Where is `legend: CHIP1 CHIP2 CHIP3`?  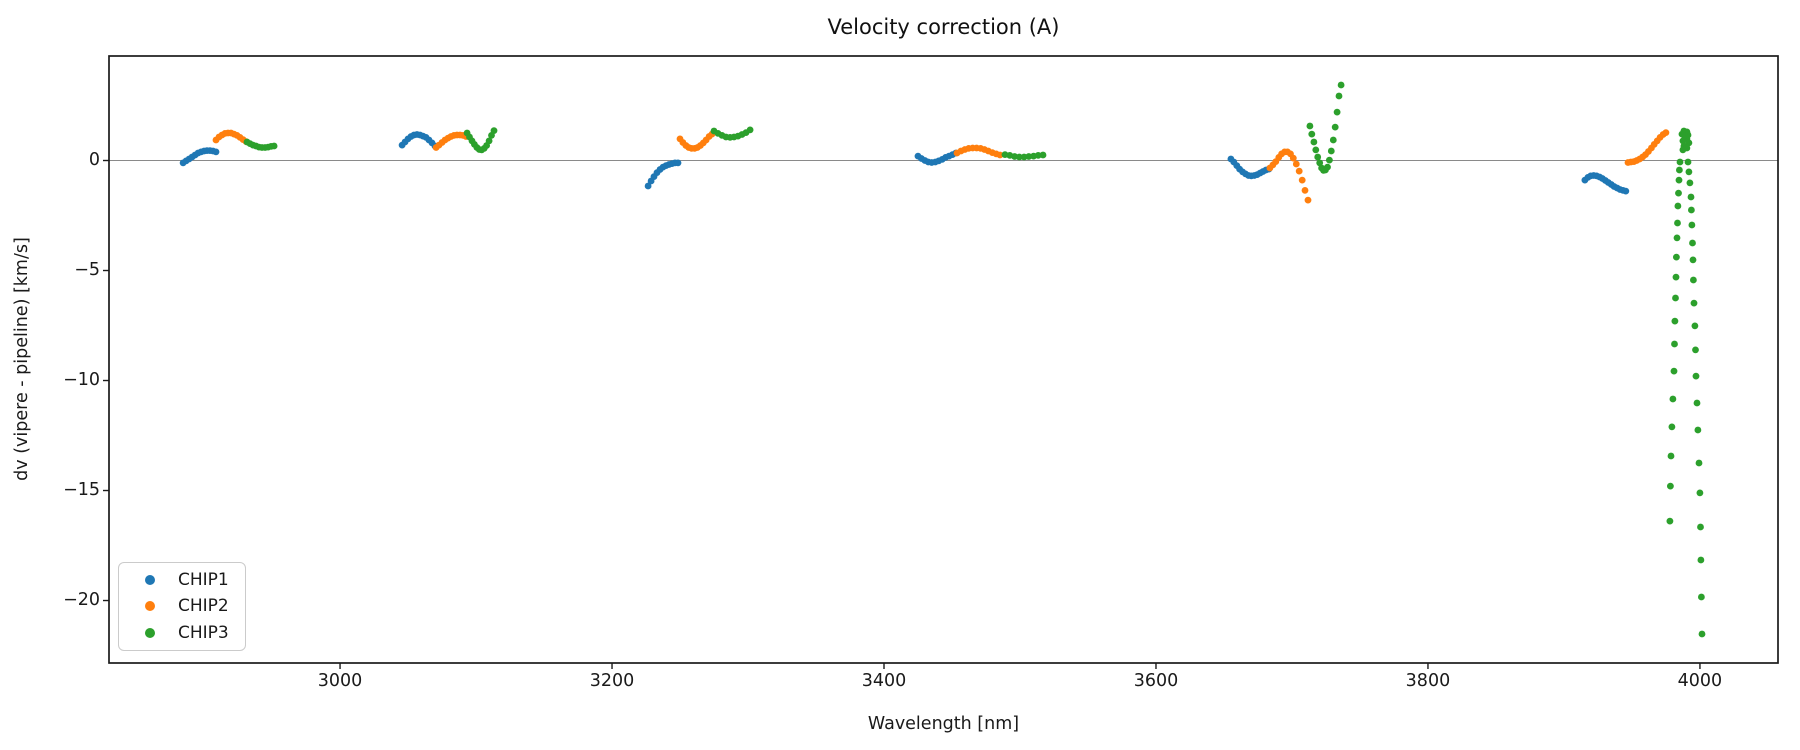
legend: CHIP1 CHIP2 CHIP3 is located at coordinates (182, 606).